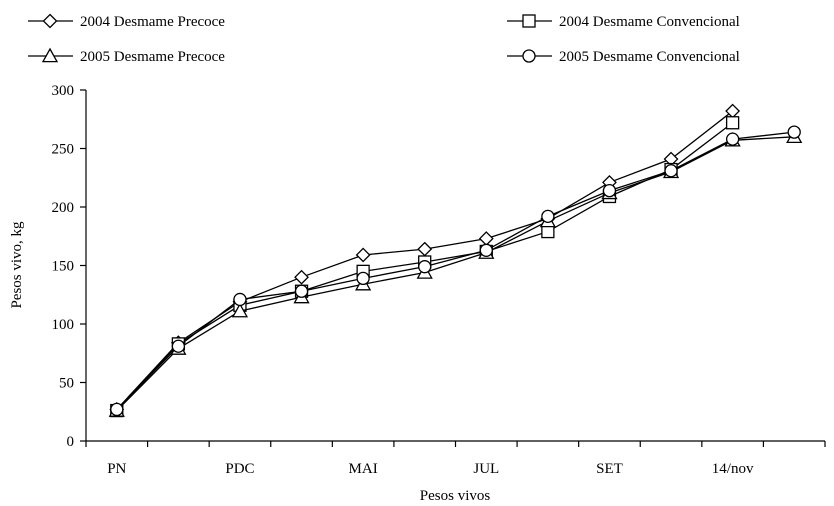 Image resolution: width=834 pixels, height=506 pixels. Describe the element at coordinates (66, 384) in the screenshot. I see `y-tick-label: 50` at that location.